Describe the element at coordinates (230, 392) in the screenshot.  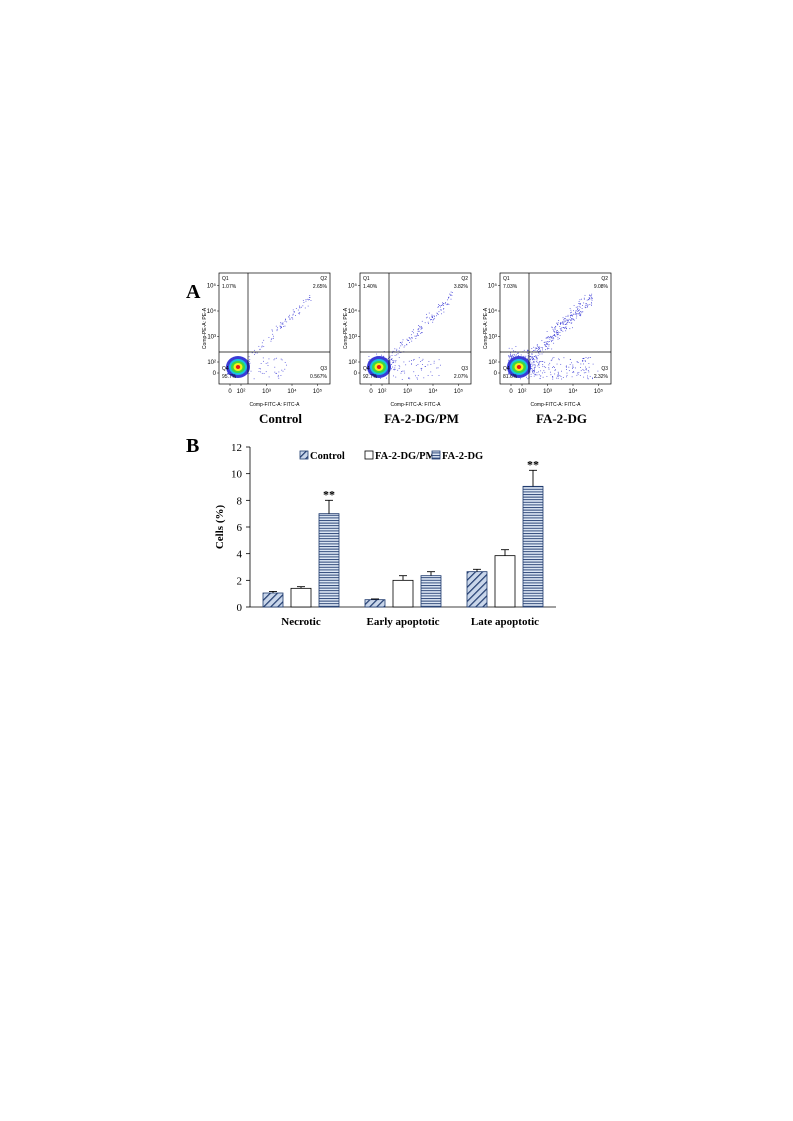
I see `x-tick-label: 0` at that location.